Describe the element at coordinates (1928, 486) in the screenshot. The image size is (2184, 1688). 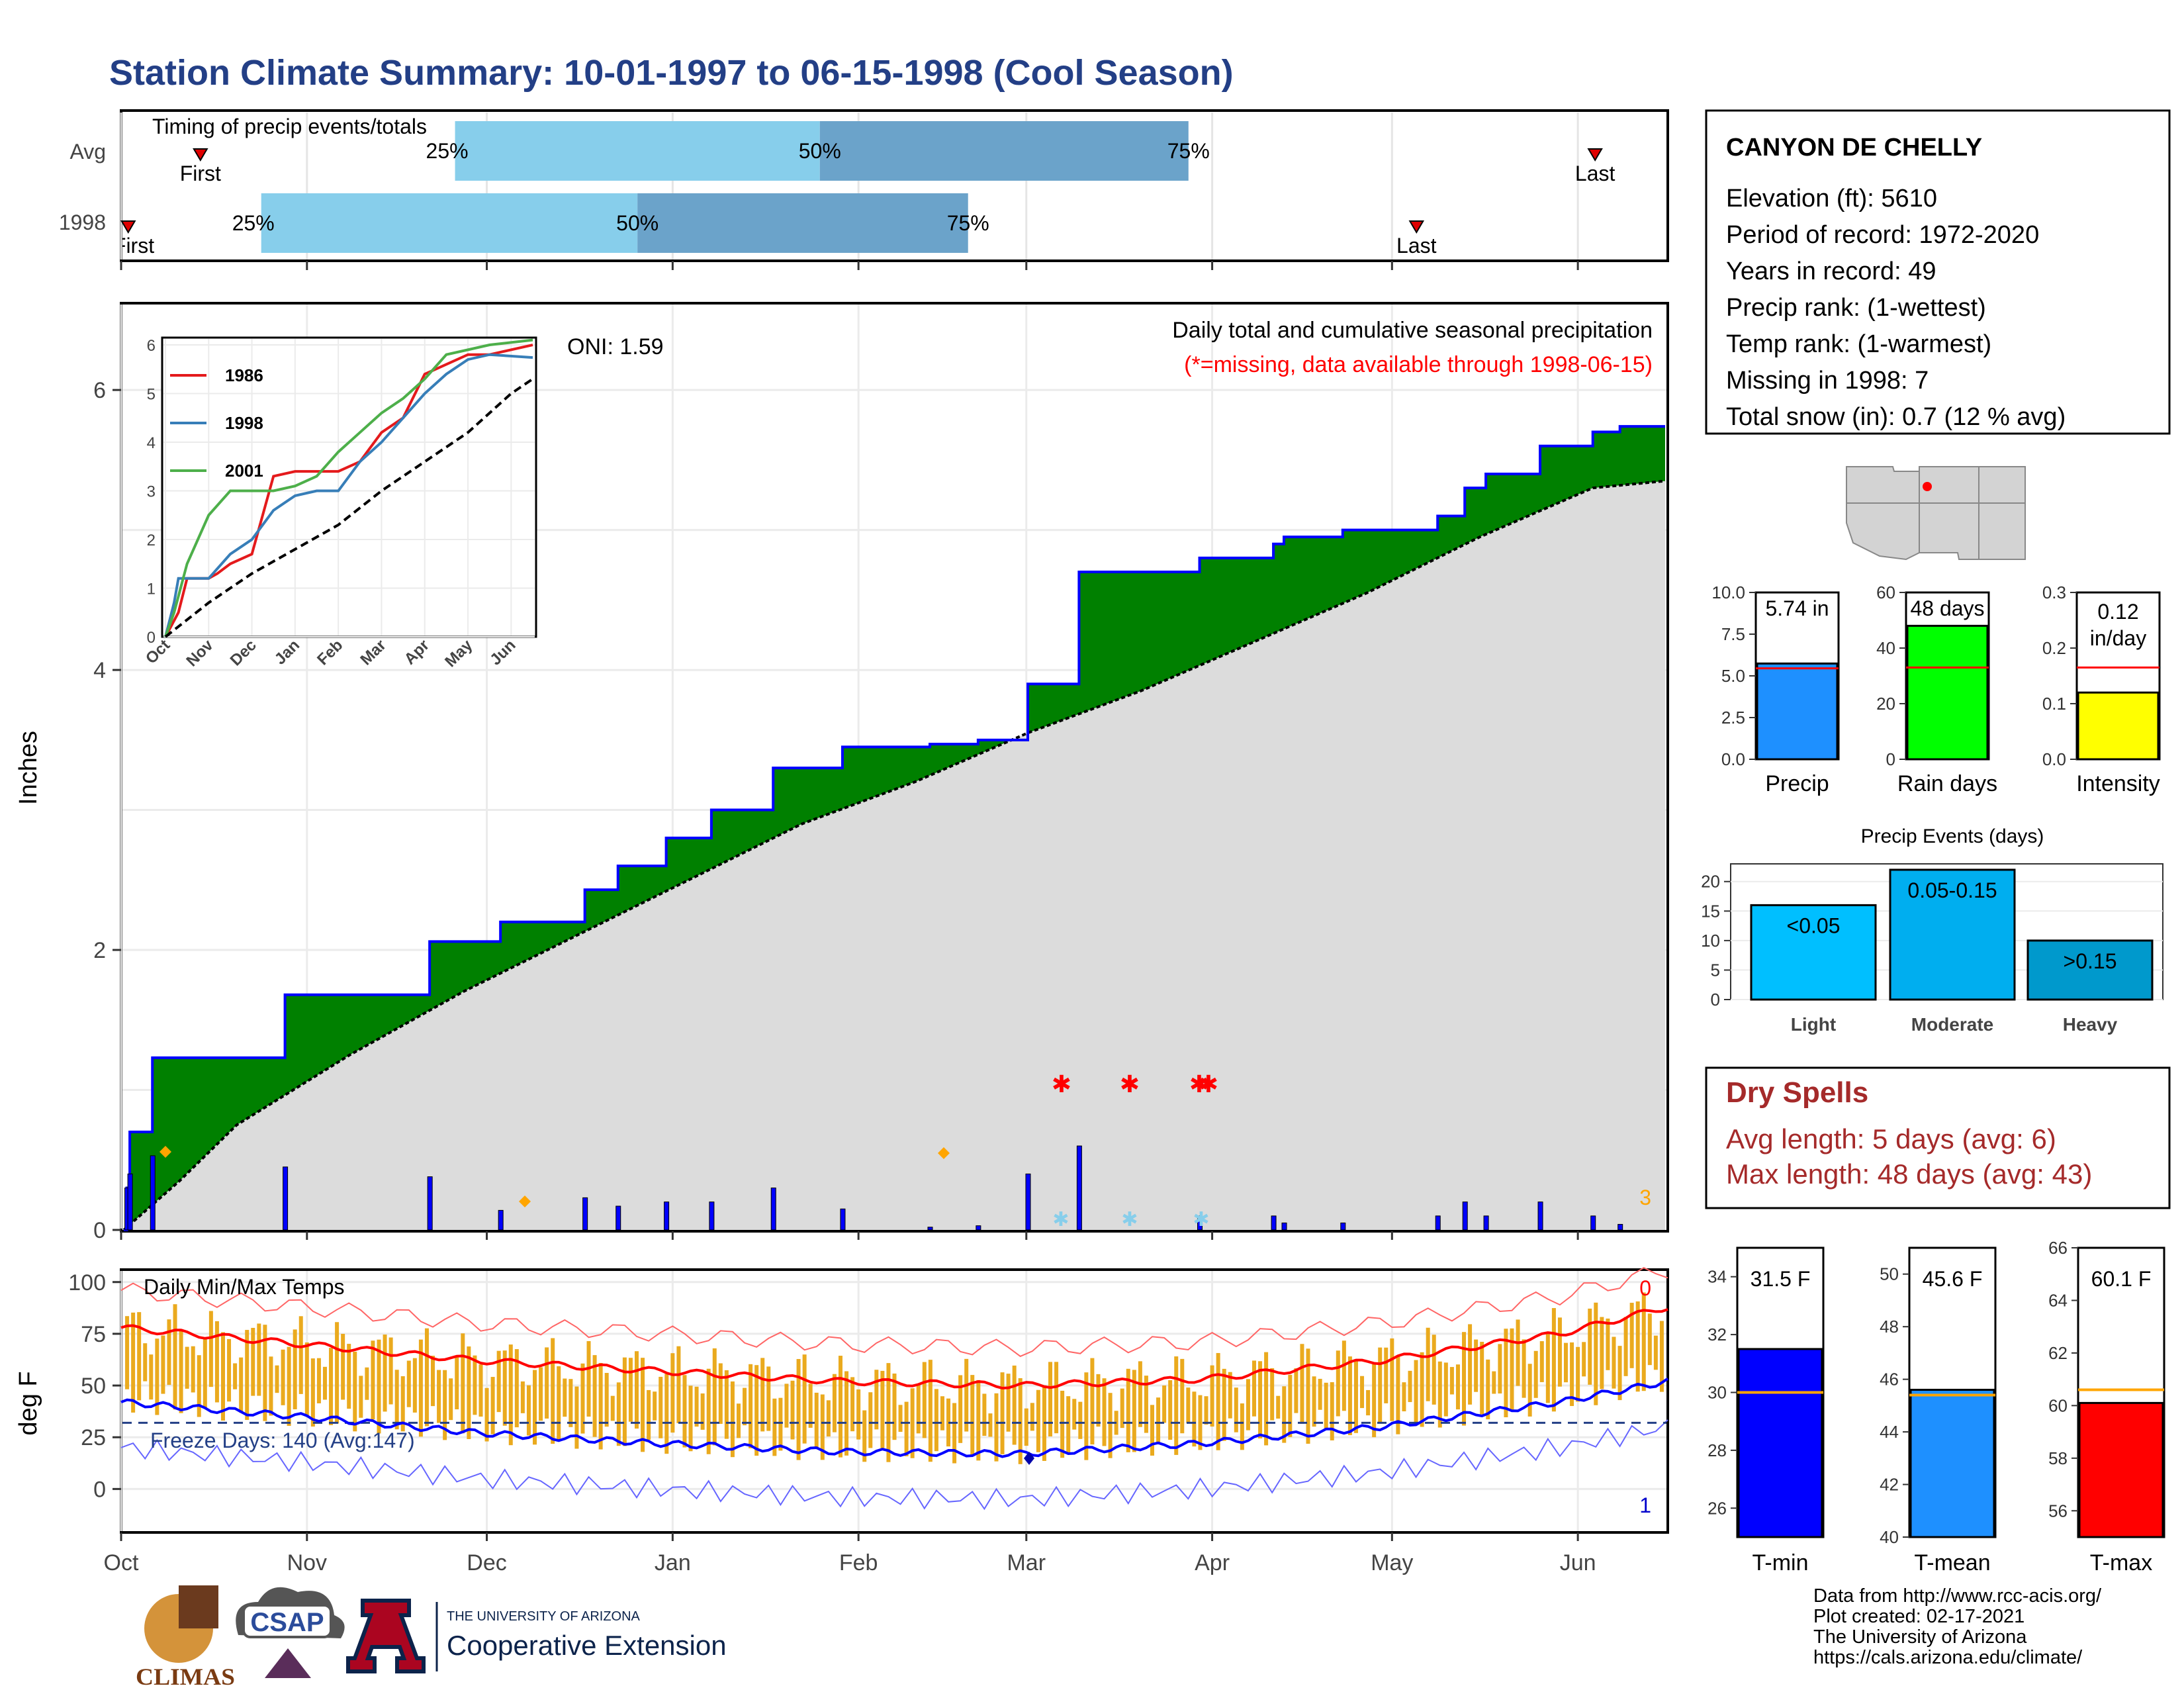
I see `station-location-dot` at that location.